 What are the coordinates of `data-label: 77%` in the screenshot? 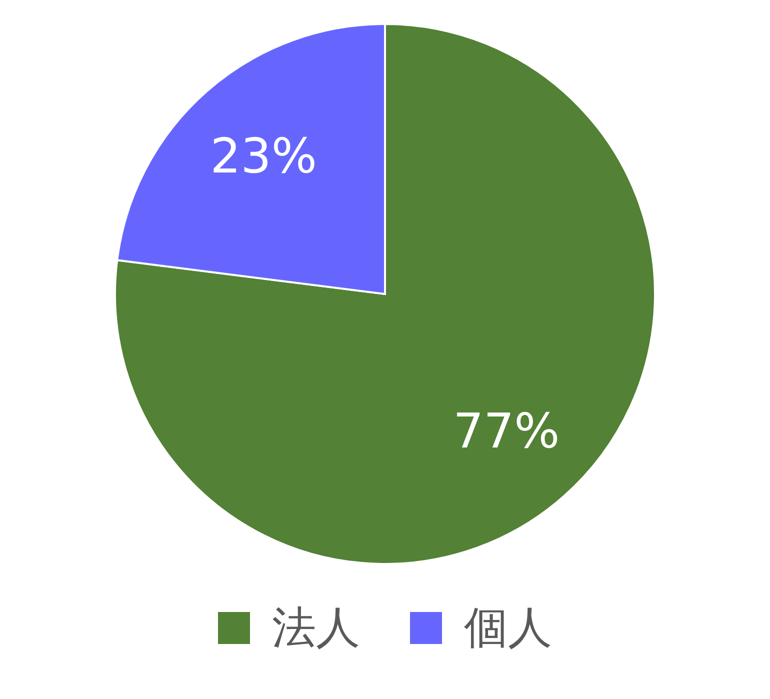 It's located at (506, 432).